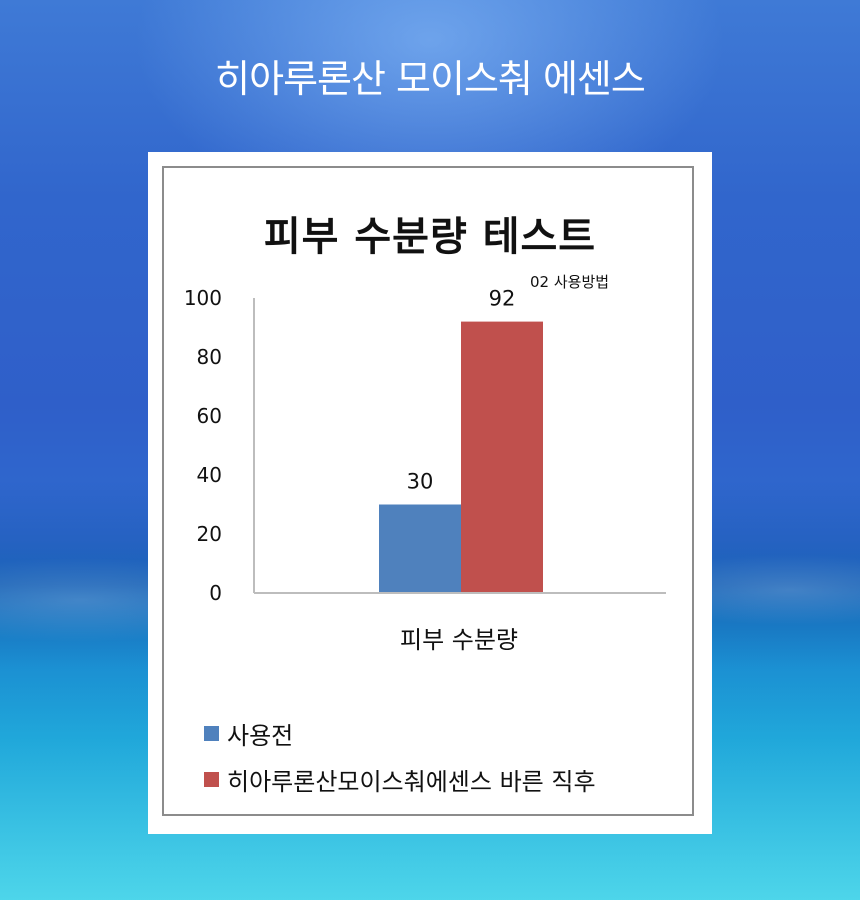 The width and height of the screenshot is (860, 900). I want to click on y-axis-ticks: 0 20 40 60 80 100, so click(203, 445).